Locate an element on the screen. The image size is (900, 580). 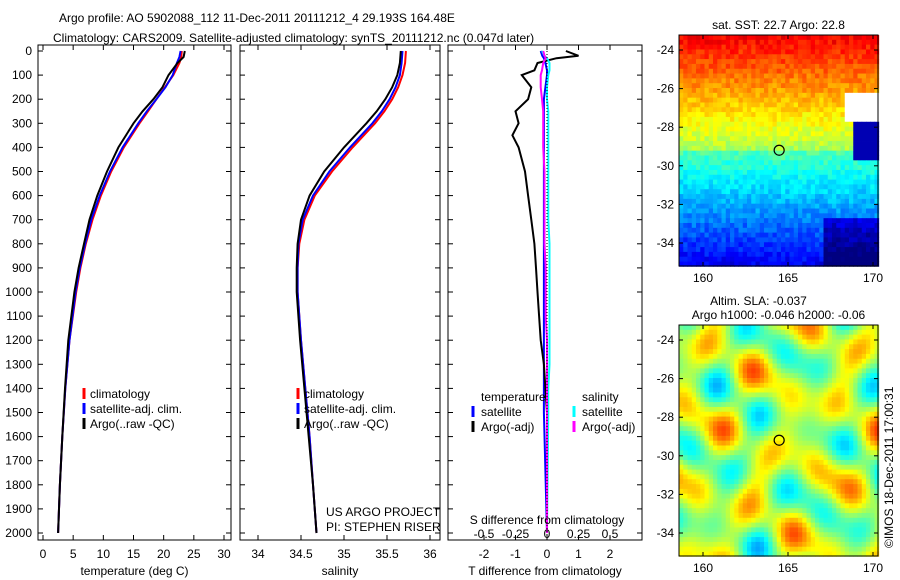
legend-label: Argo(-adj) is located at coordinates (608, 427).